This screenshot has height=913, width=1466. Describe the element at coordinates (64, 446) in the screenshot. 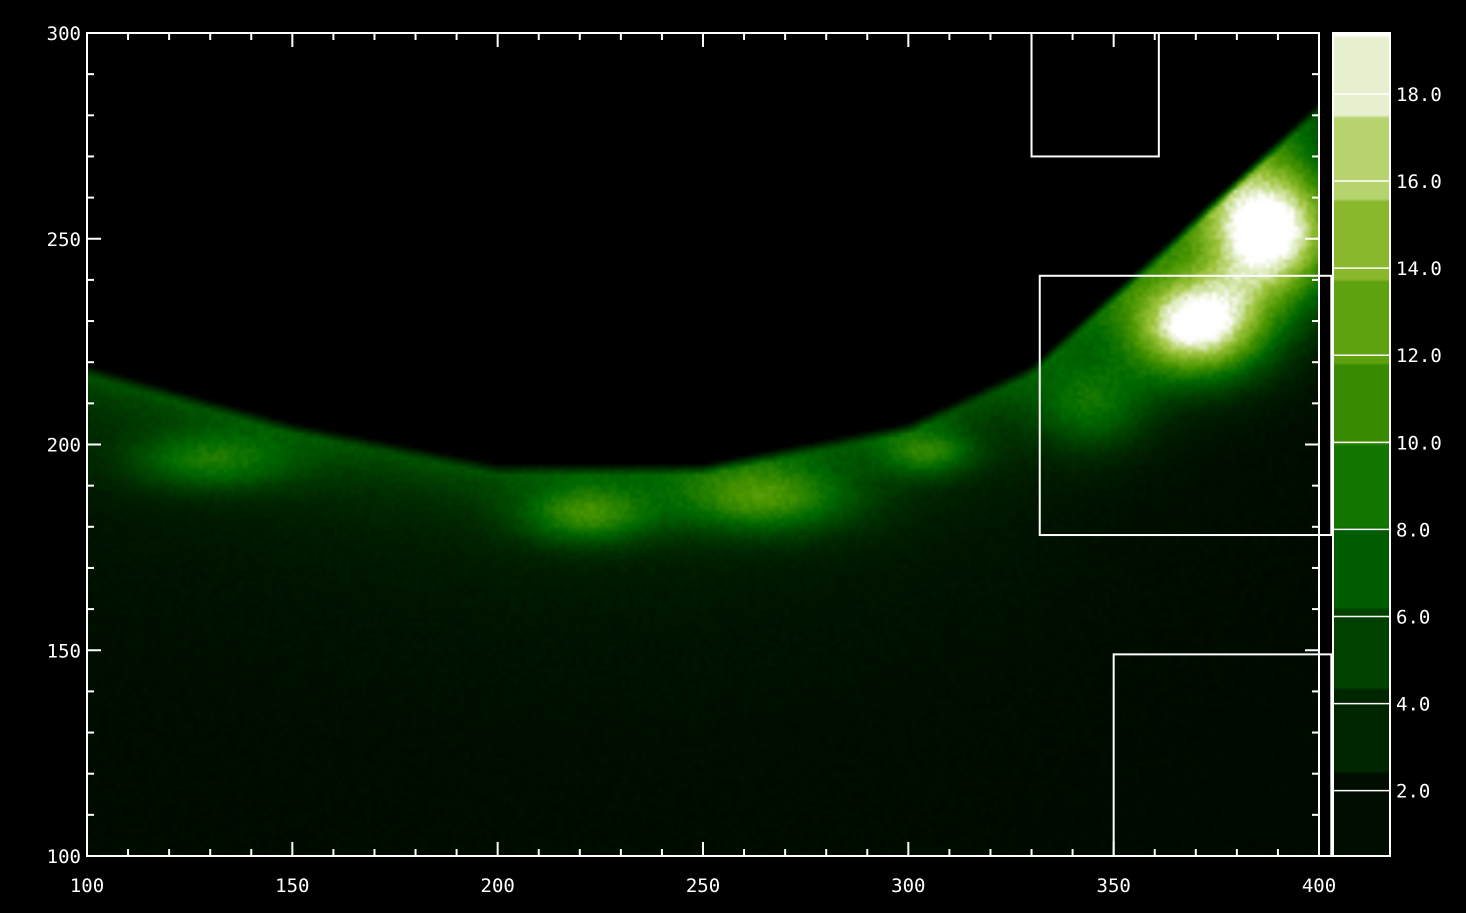

I see `y-tick-label: 200` at that location.